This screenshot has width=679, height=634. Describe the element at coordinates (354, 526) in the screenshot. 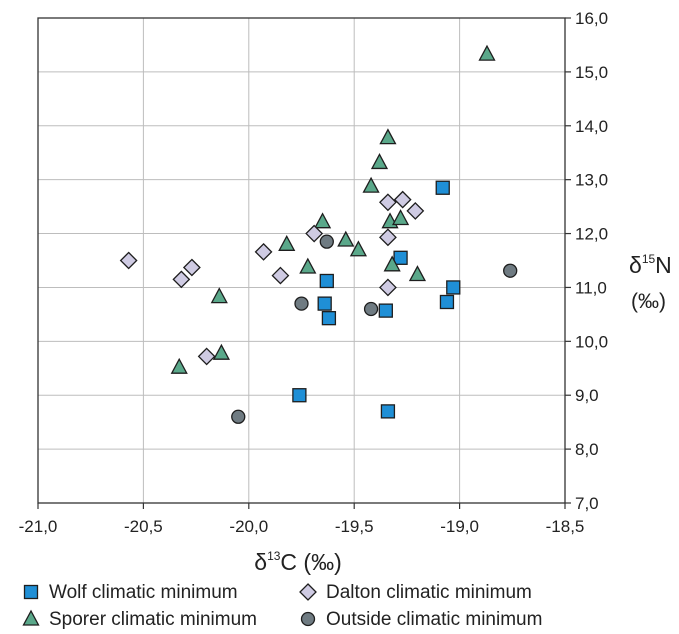

I see `x-tick-label: -19,5` at that location.